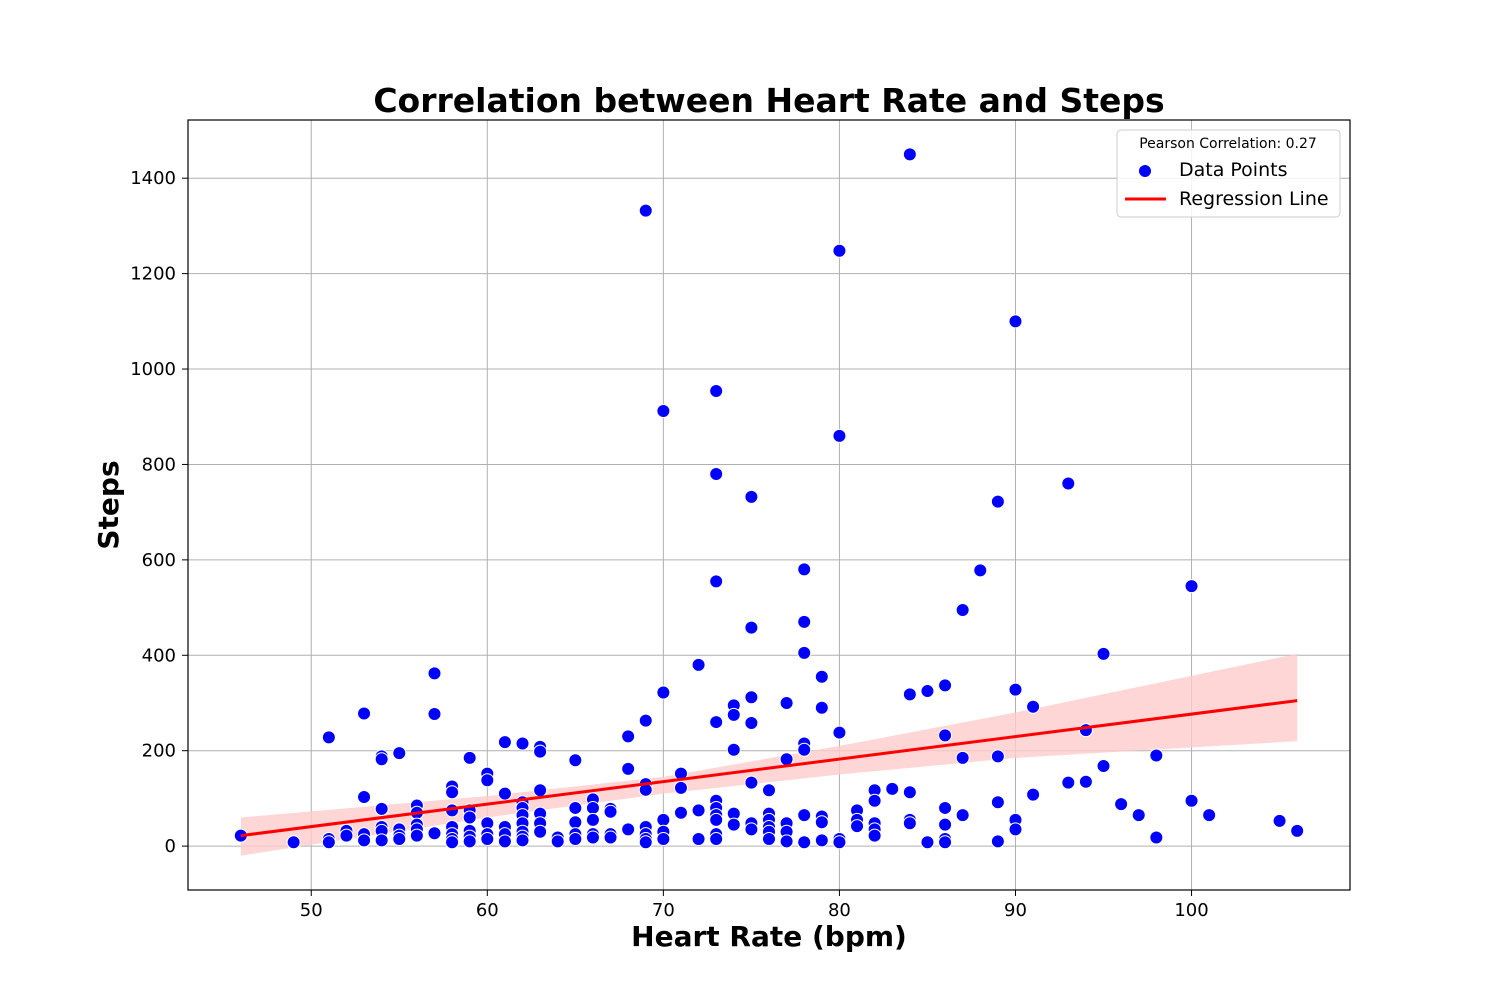  Describe the element at coordinates (1228, 144) in the screenshot. I see `legend-title: Pearson Correlation: 0.27` at that location.